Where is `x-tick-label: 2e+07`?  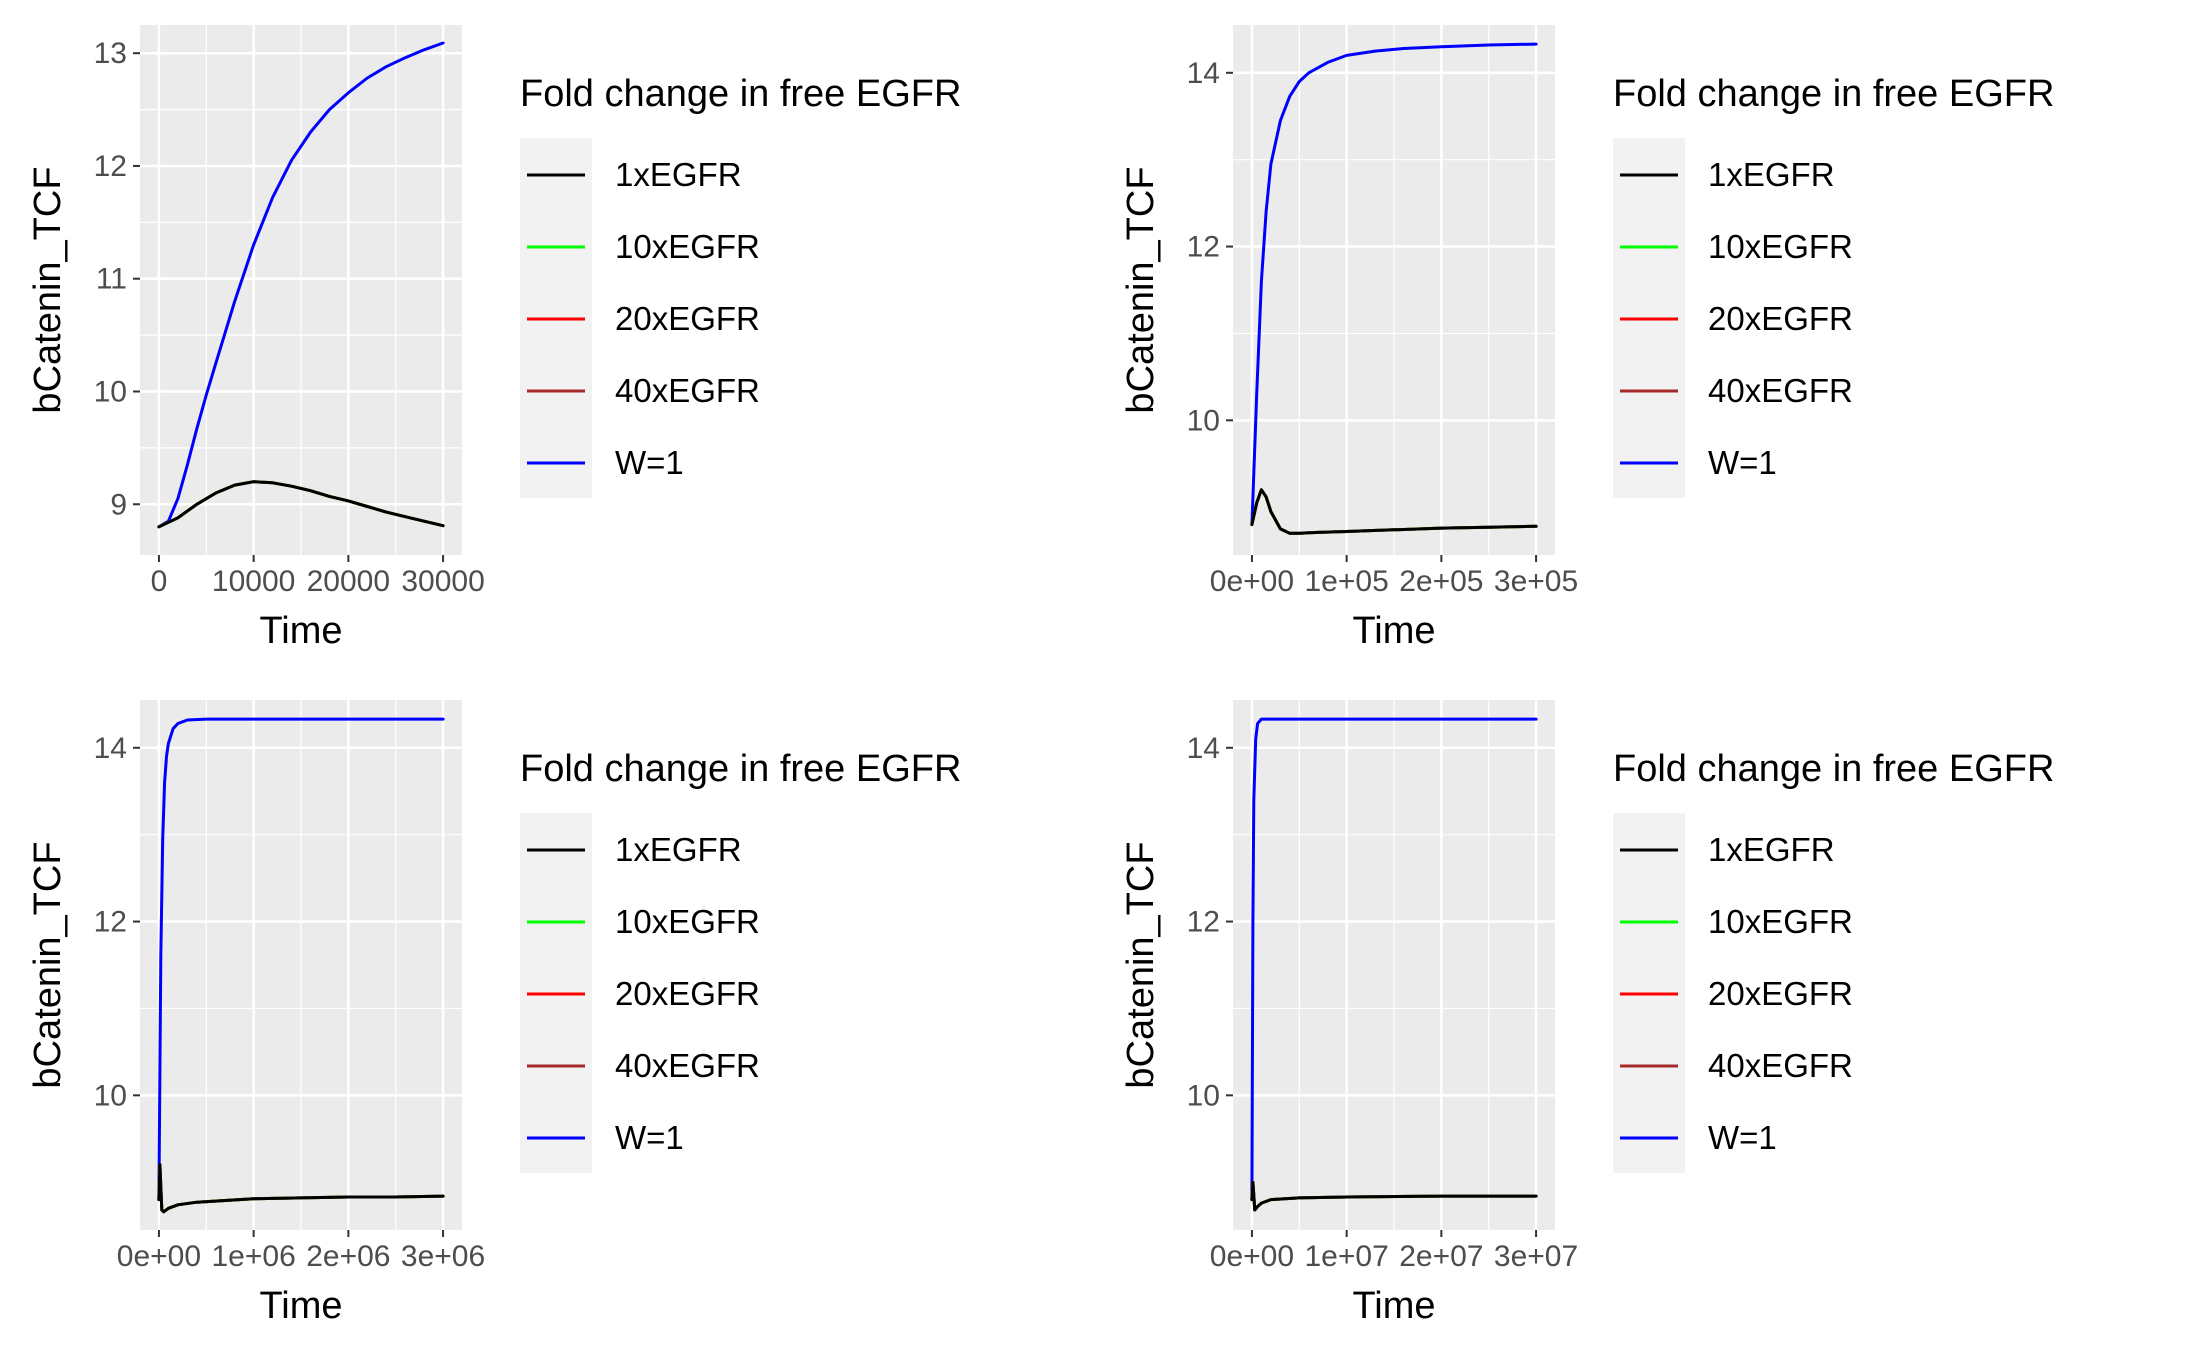 x-tick-label: 2e+07 is located at coordinates (1441, 1256).